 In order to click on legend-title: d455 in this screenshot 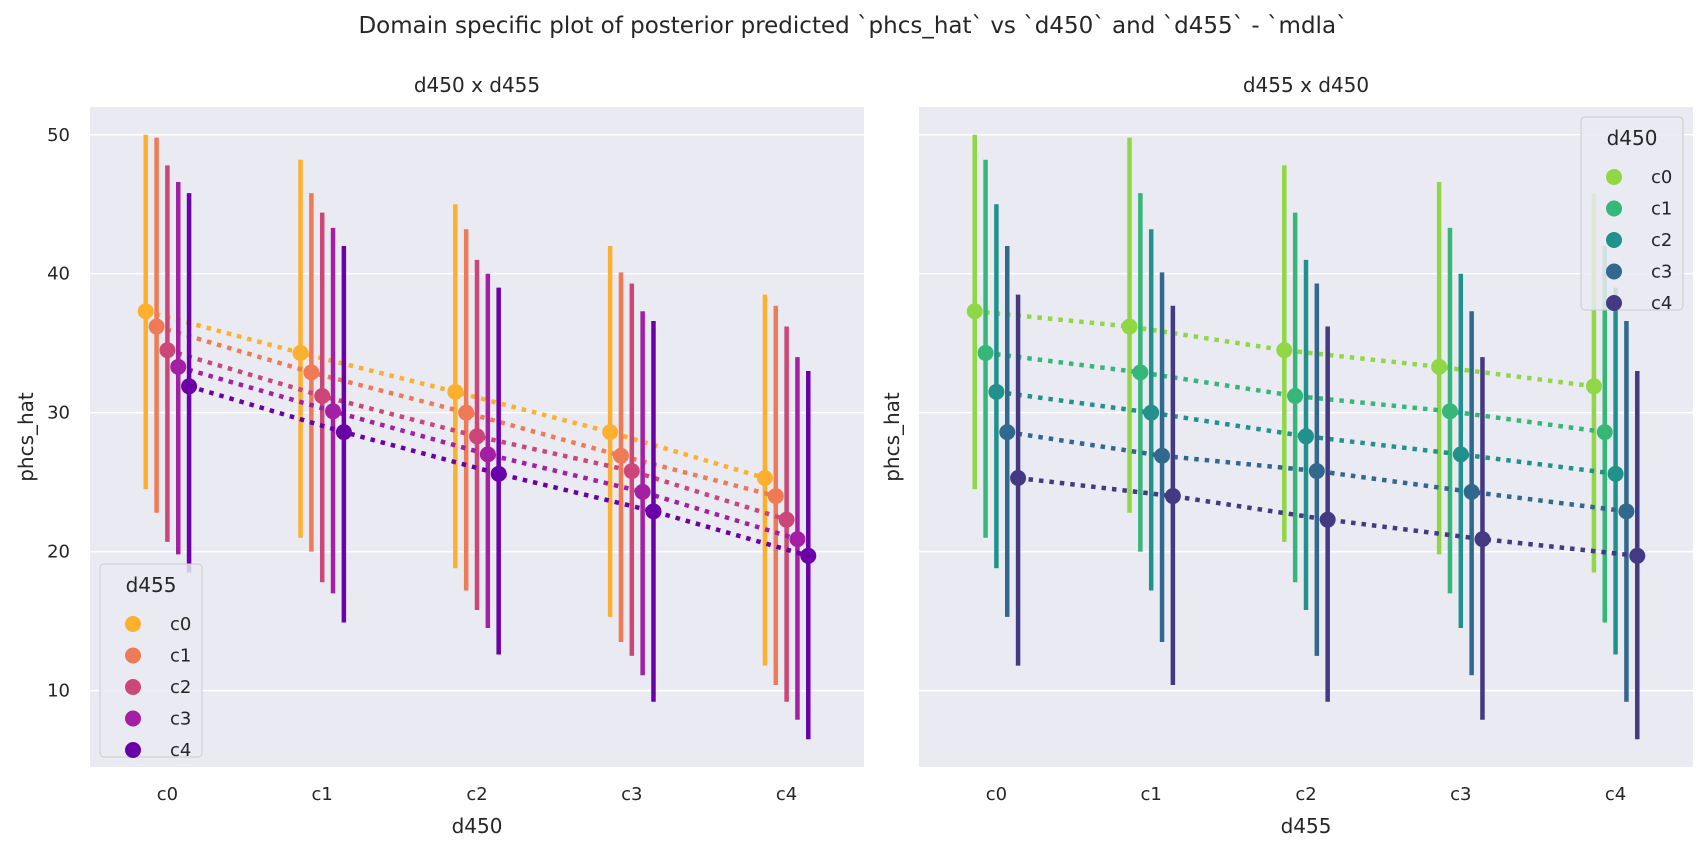, I will do `click(151, 585)`.